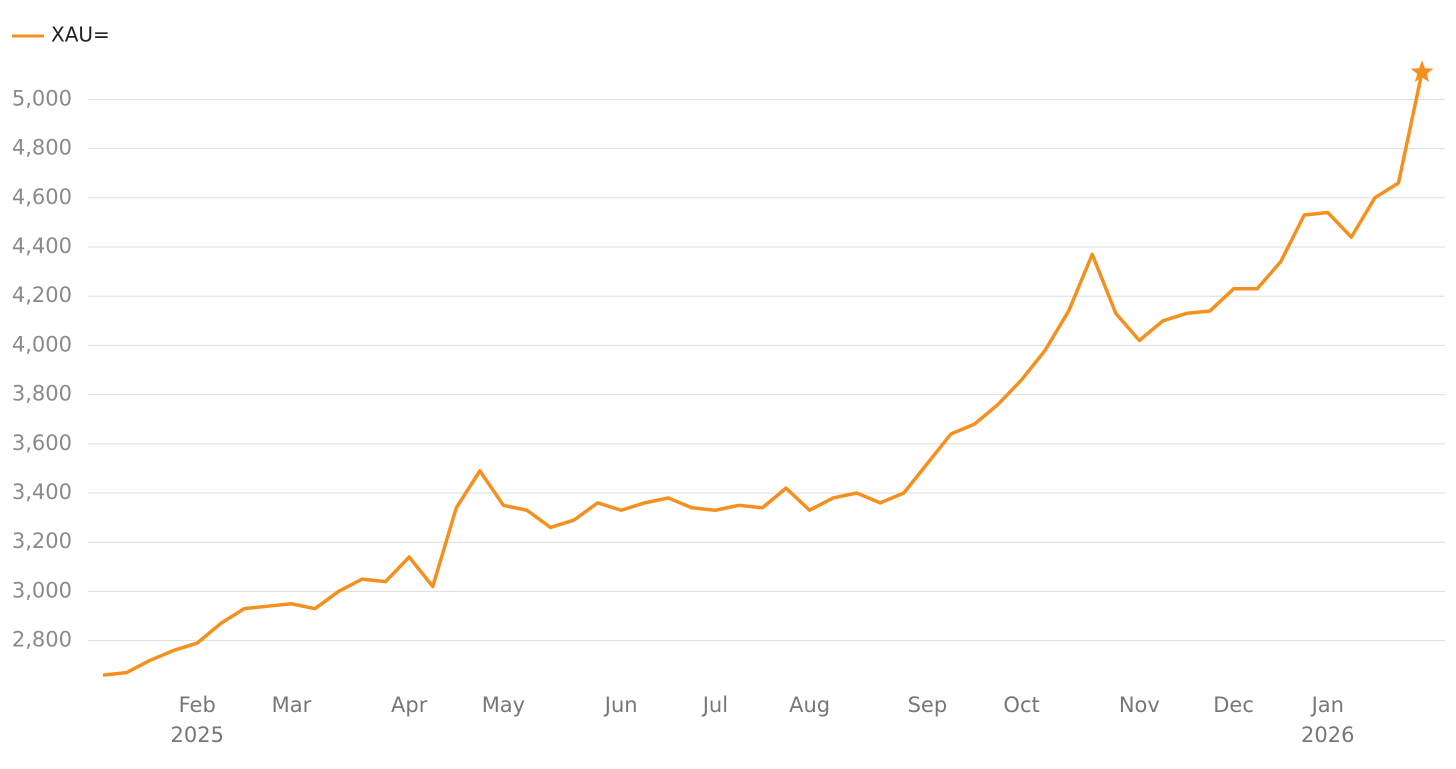 This screenshot has height=769, width=1456. What do you see at coordinates (714, 705) in the screenshot?
I see `x-tick-label: Jul` at bounding box center [714, 705].